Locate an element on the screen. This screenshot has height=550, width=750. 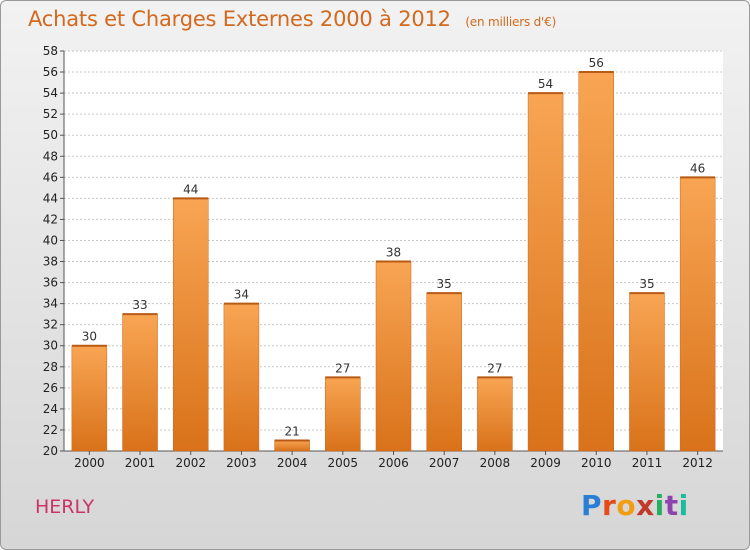
y-tick-label: 26 is located at coordinates (50, 388).